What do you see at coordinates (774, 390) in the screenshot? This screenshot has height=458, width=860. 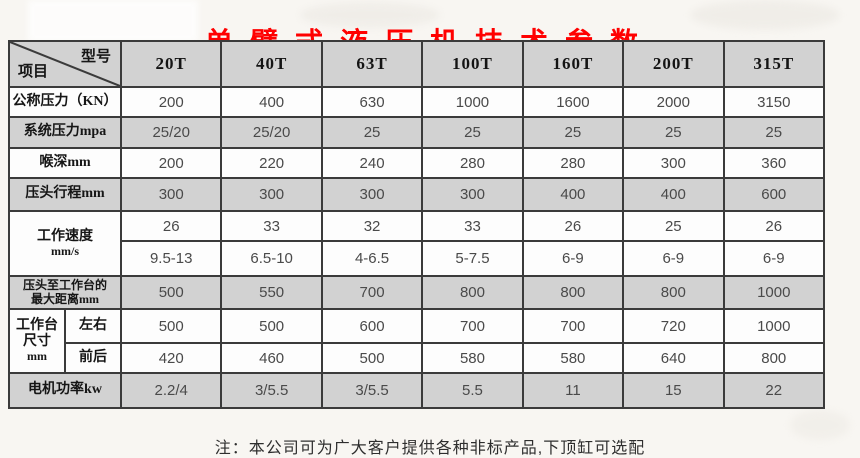 I see `table-cell: 22` at bounding box center [774, 390].